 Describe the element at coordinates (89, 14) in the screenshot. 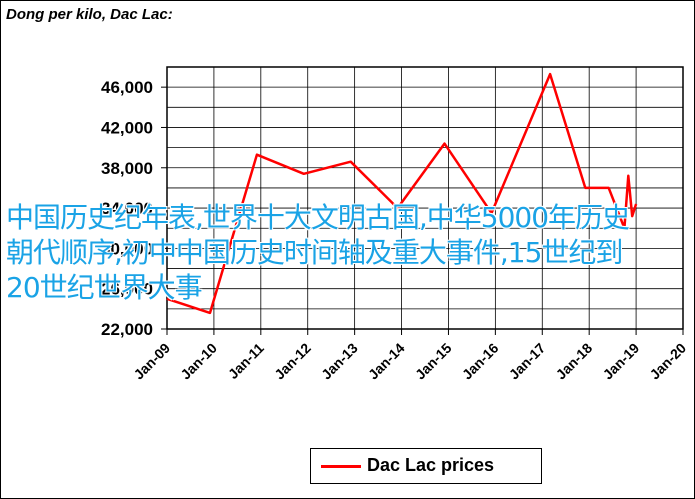

I see `chart-title: Dong per kilo, Dac Lac:` at that location.